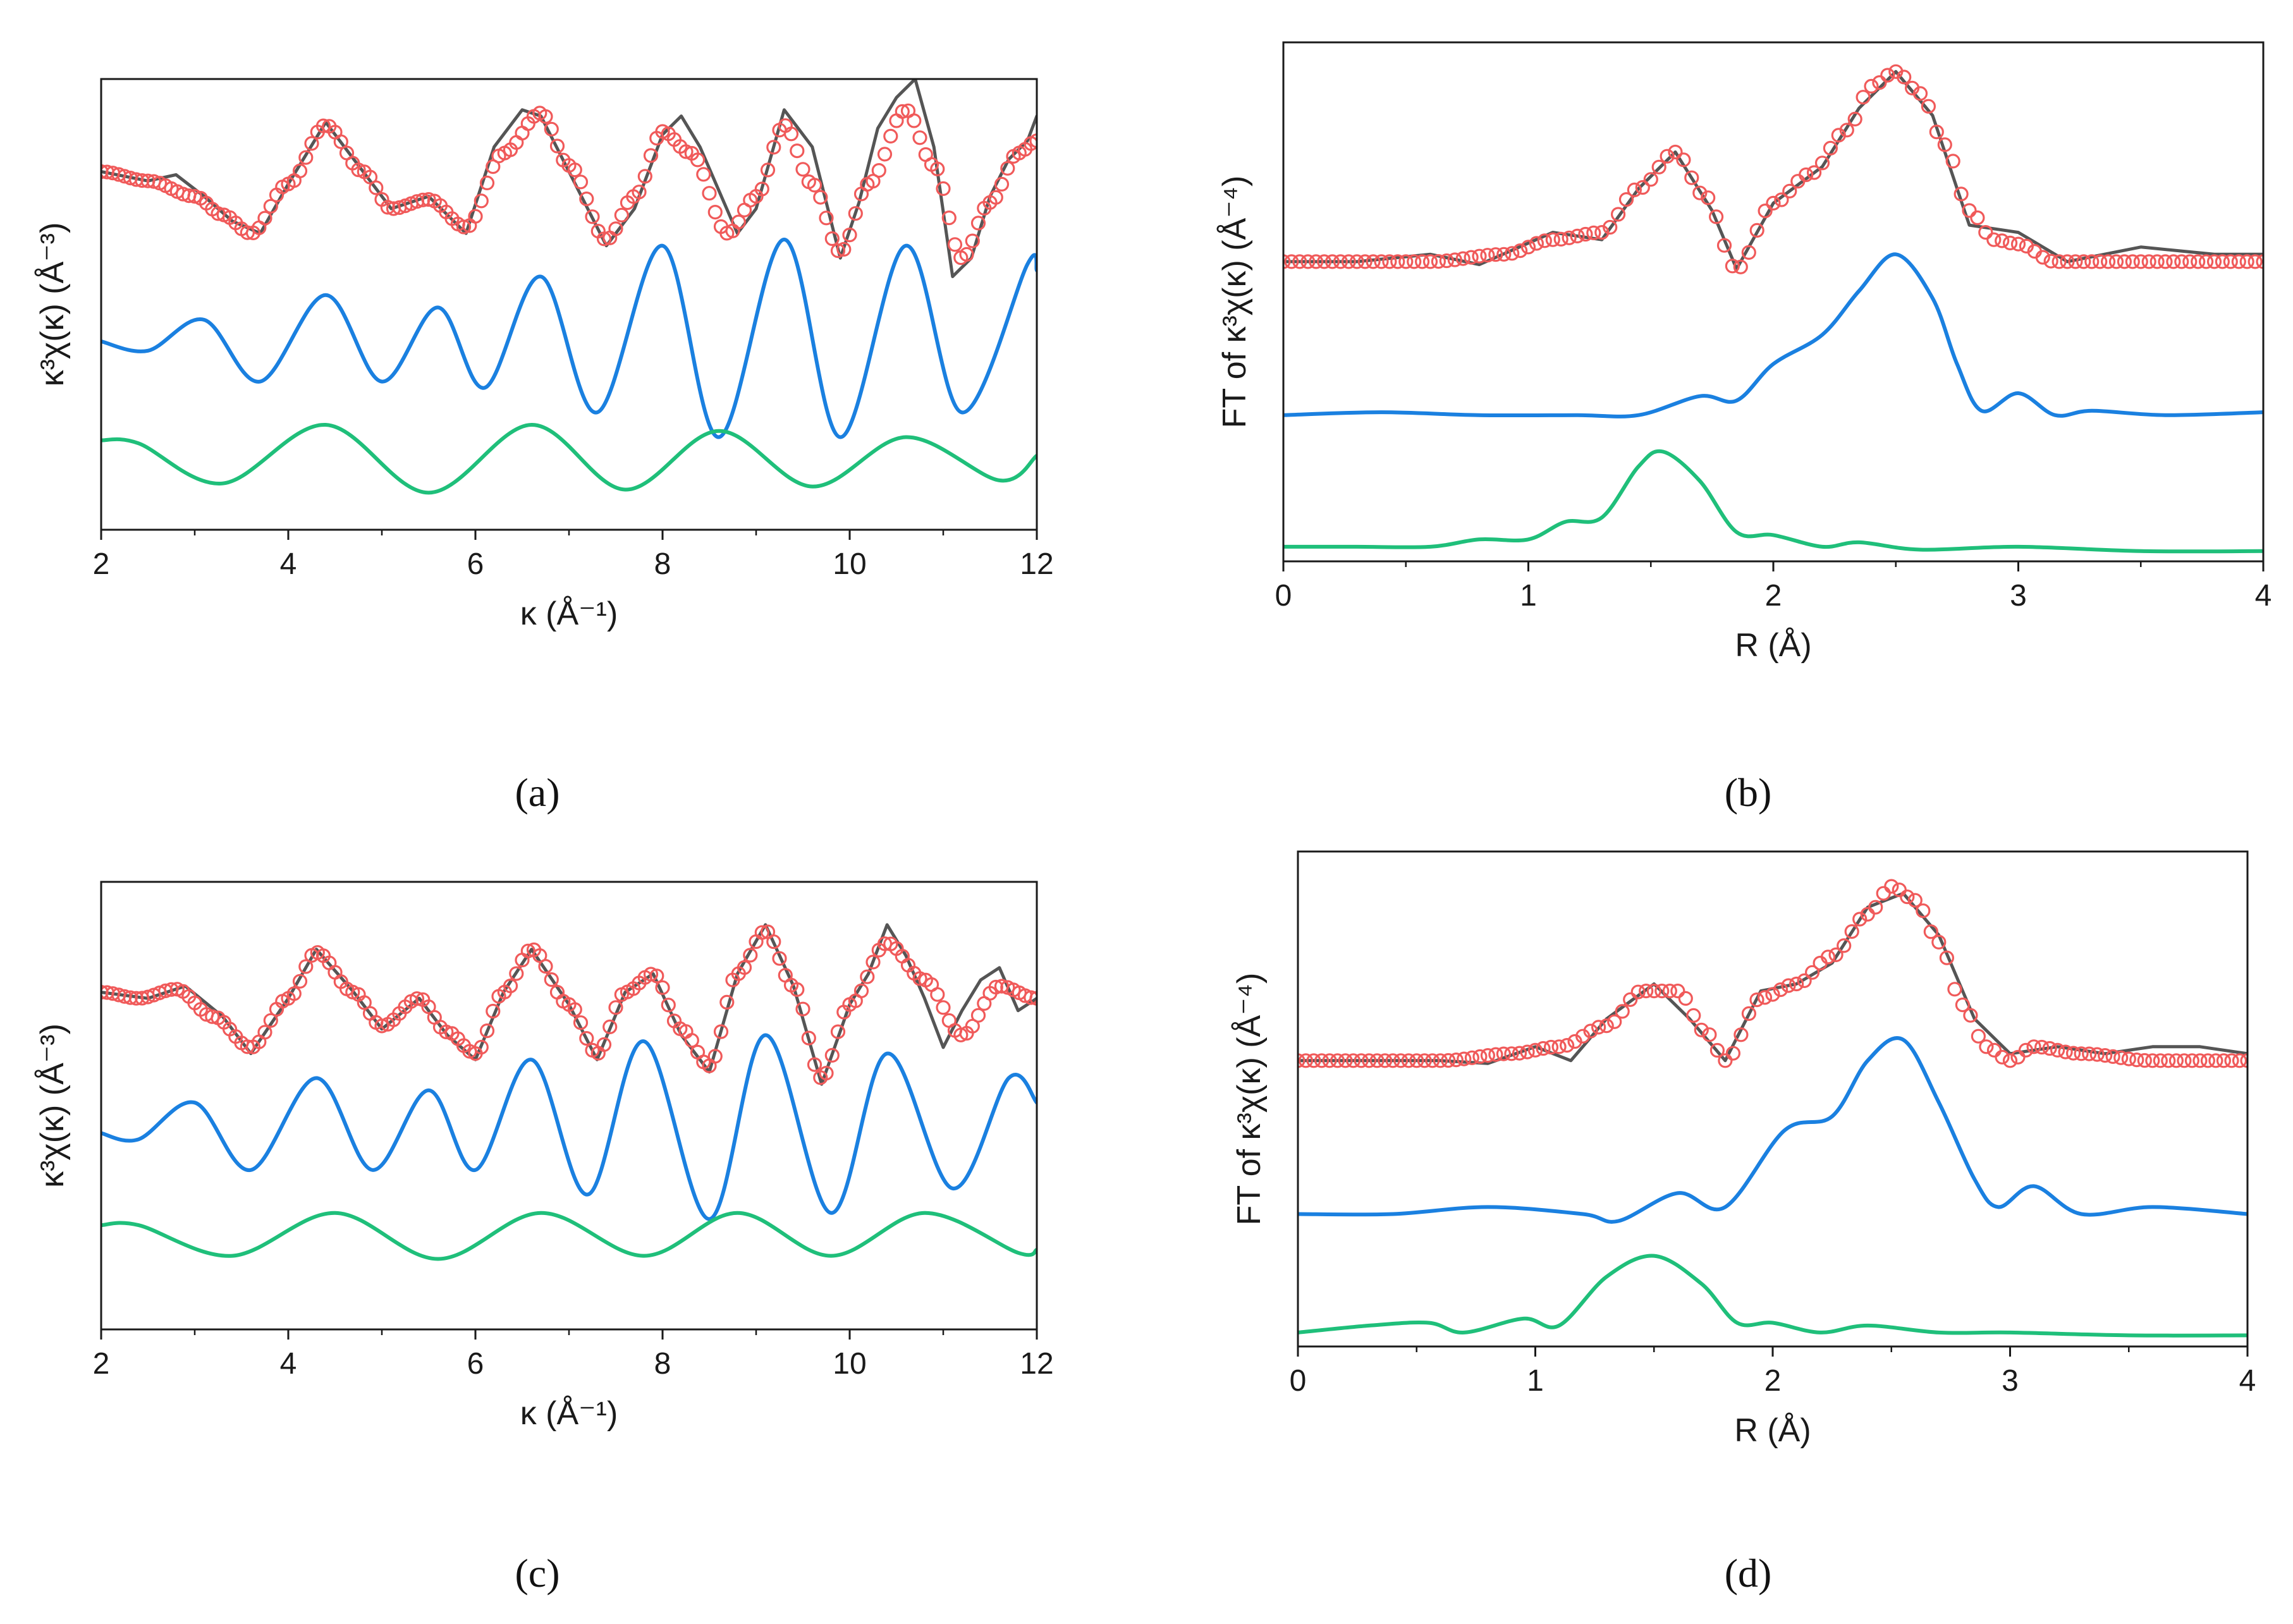 The image size is (2293, 1624). I want to click on plot-frame, so click(1773, 1099).